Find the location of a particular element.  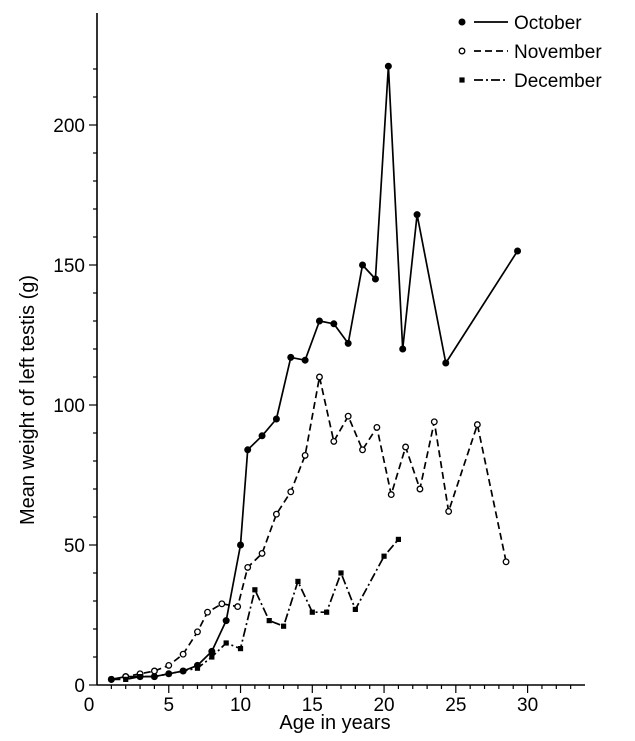

x-tick-label: 10 is located at coordinates (240, 705).